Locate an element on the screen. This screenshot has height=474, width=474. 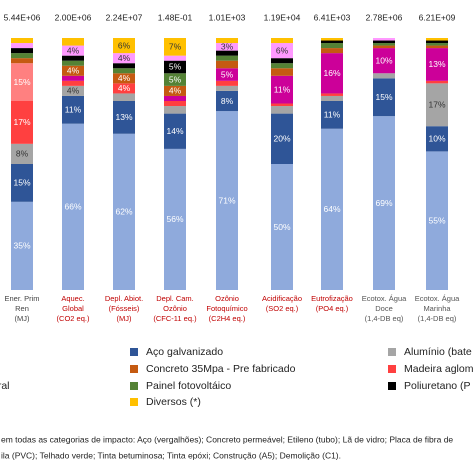
total-label: 5.44E+06 is located at coordinates (22, 17).